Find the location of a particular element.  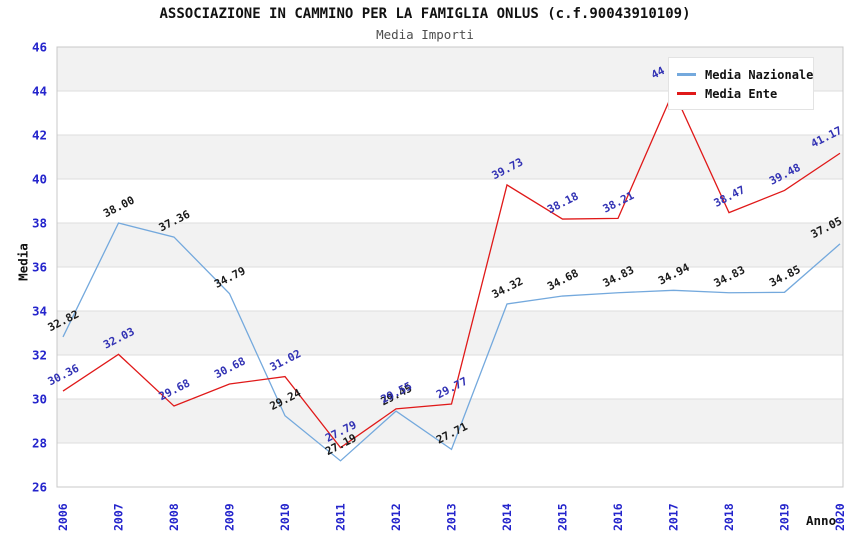

y-tick-label: 40 is located at coordinates (39, 179).